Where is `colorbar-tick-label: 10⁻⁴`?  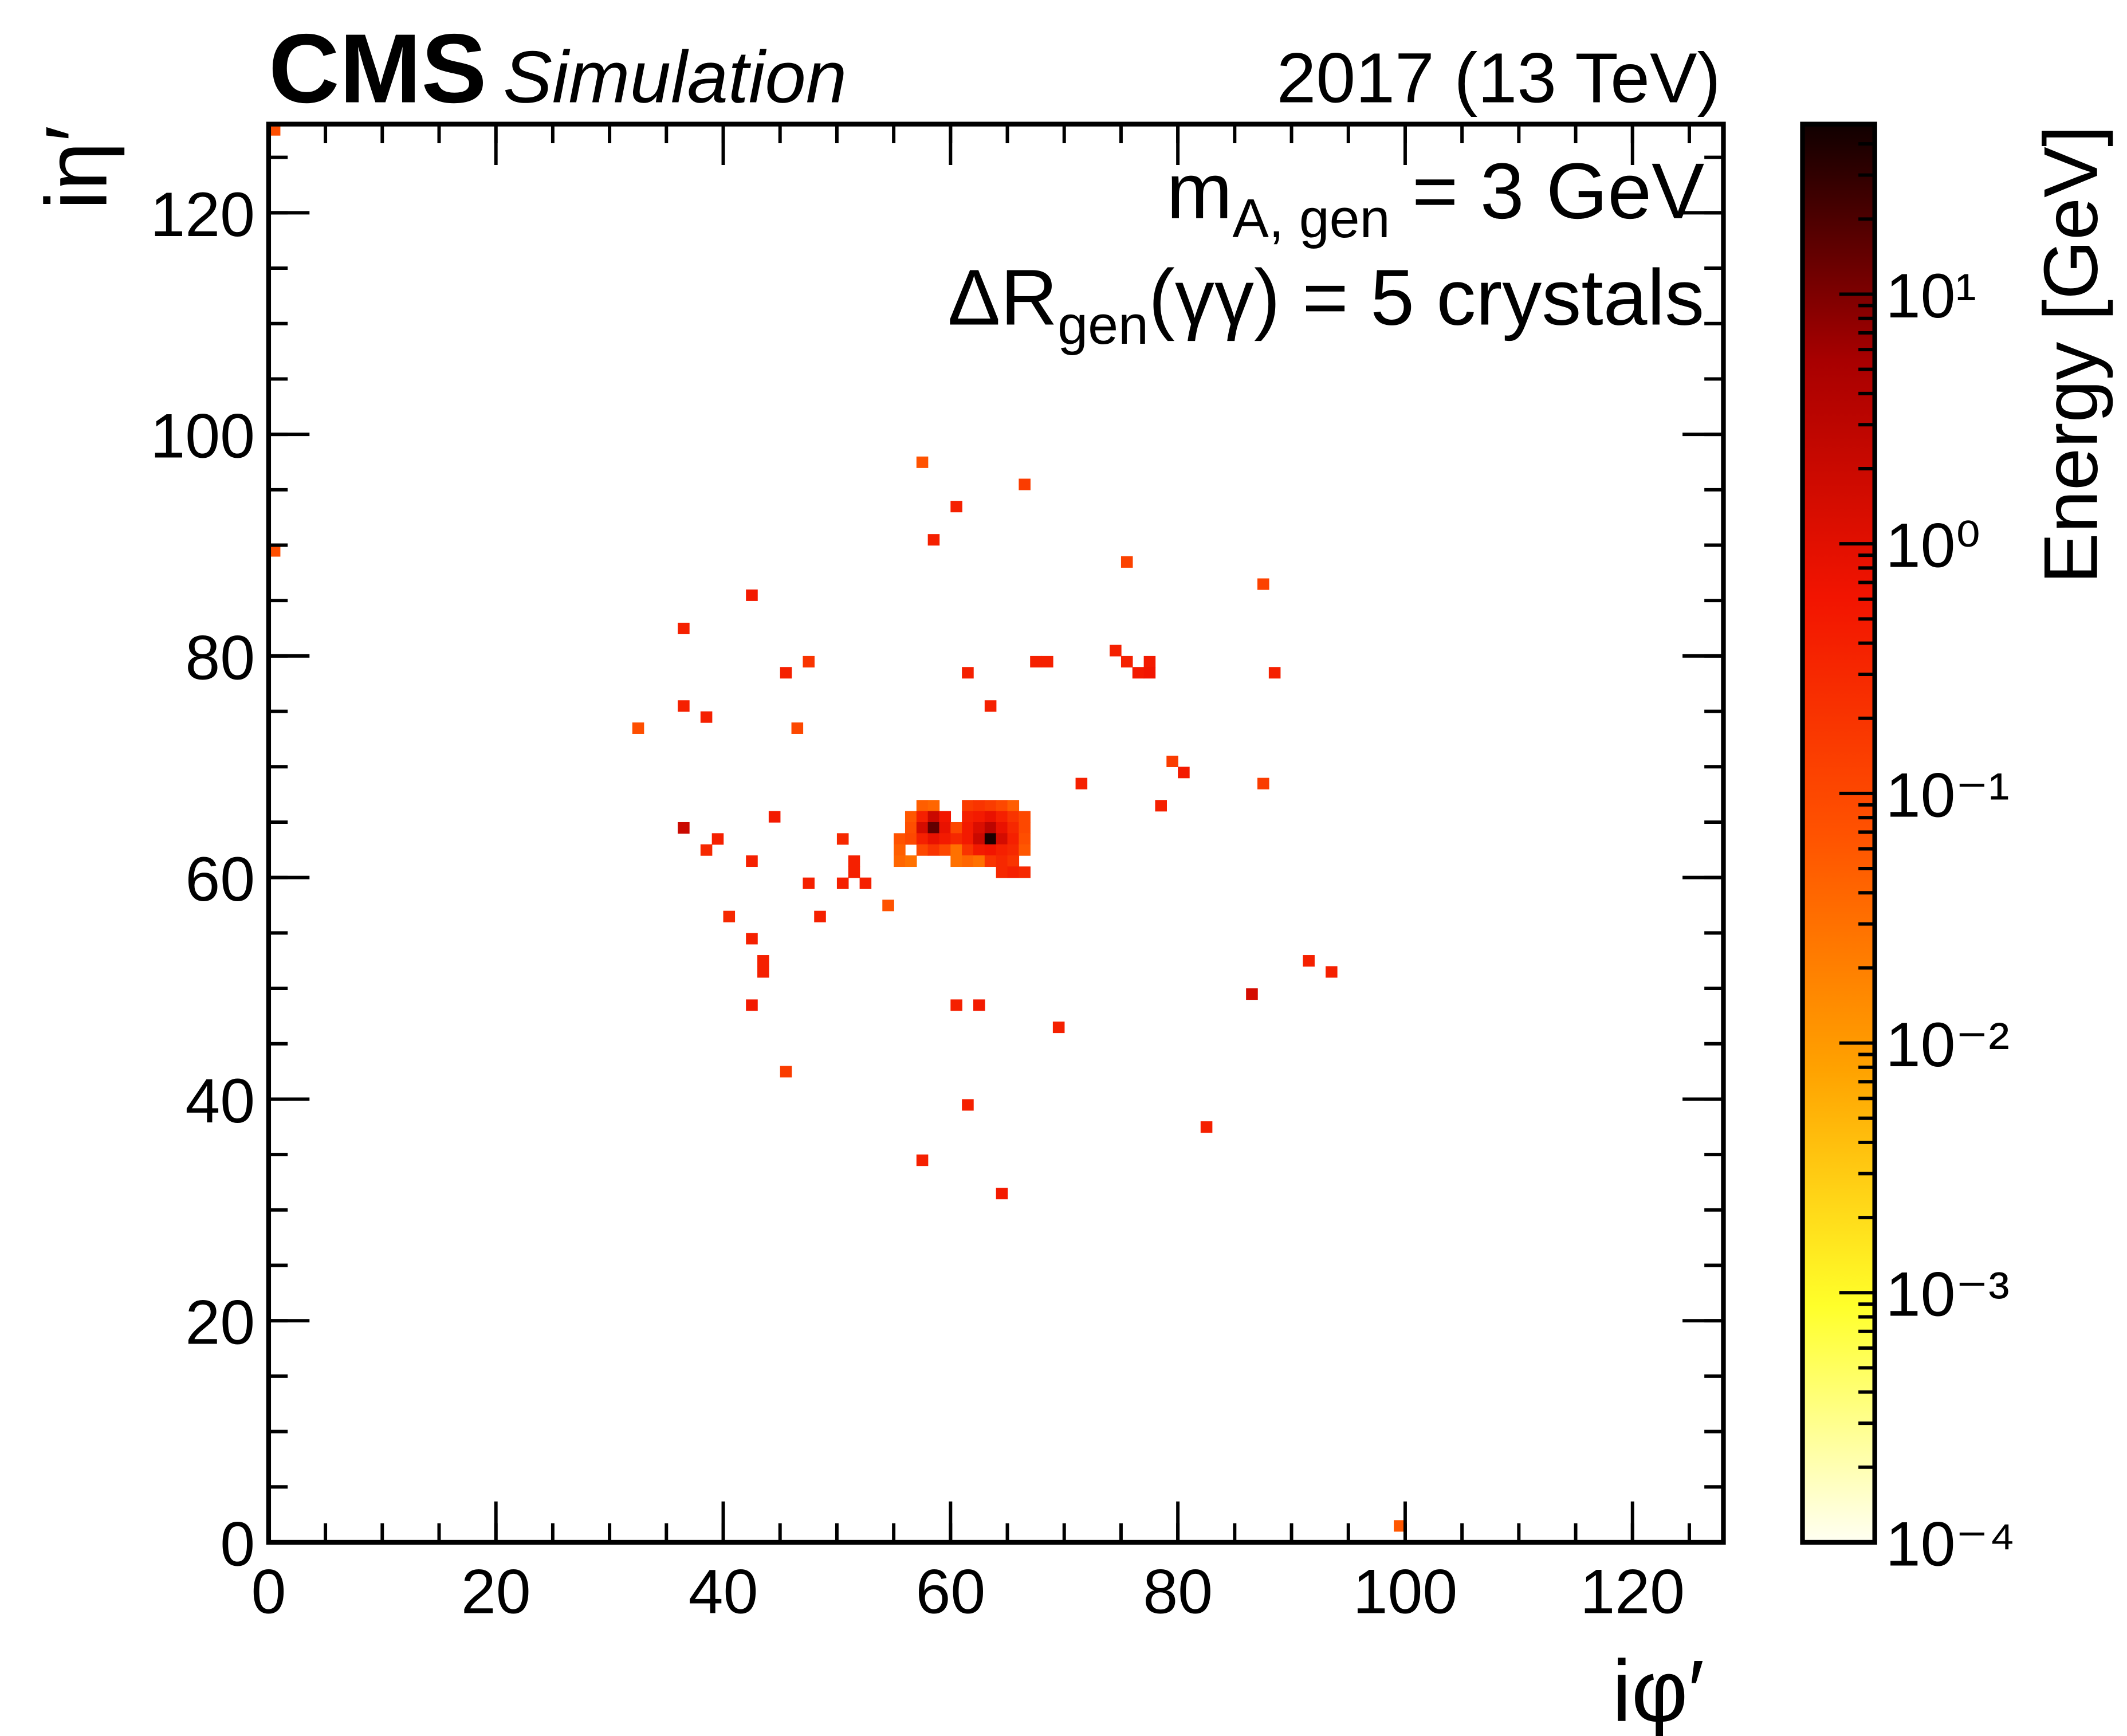
colorbar-tick-label: 10⁻⁴ is located at coordinates (1951, 1544).